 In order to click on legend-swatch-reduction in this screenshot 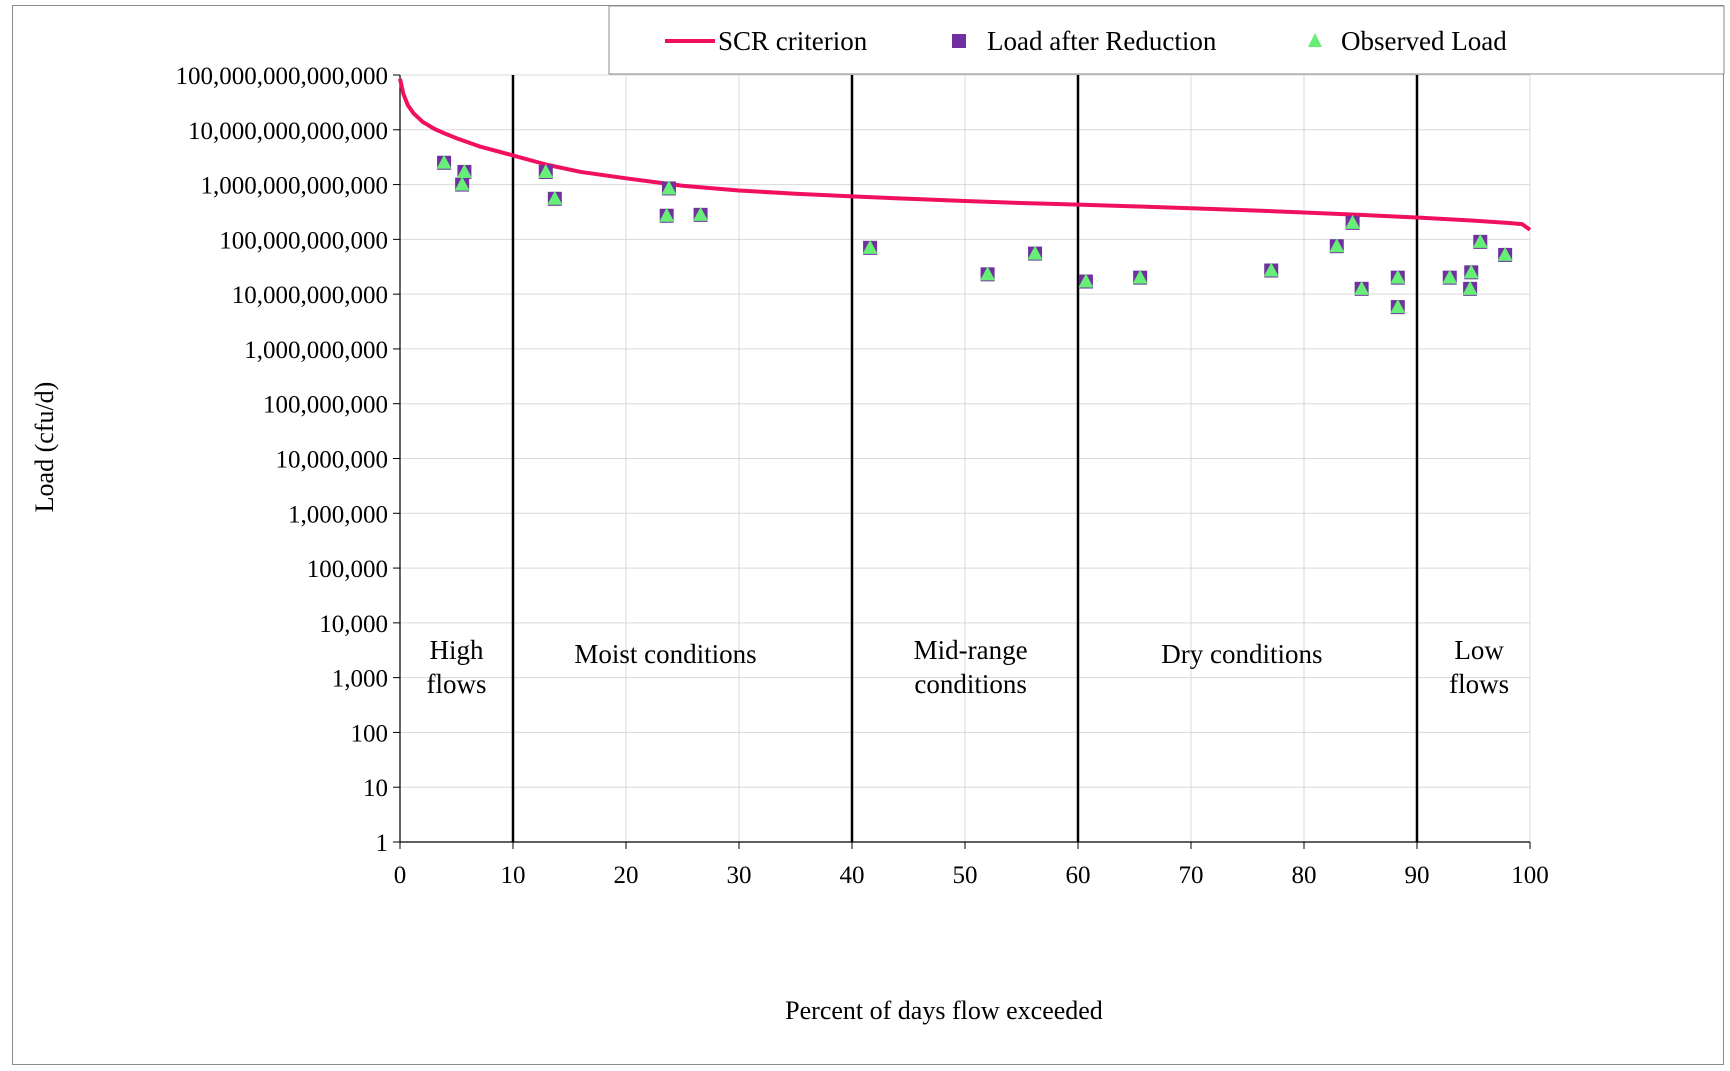, I will do `click(959, 41)`.